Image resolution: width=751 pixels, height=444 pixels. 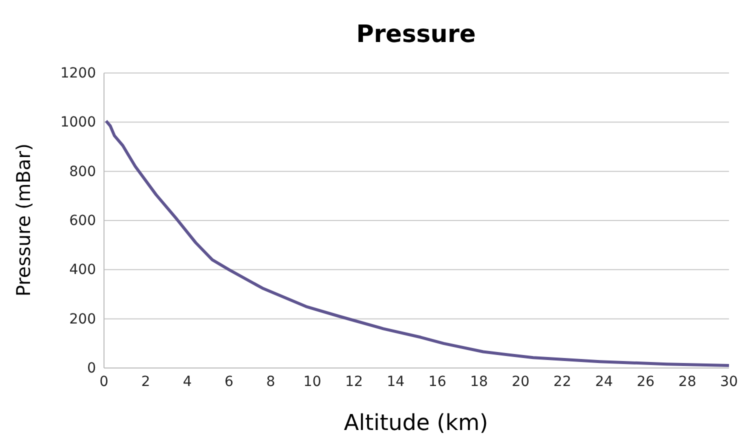 I want to click on x-tick-label: 6, so click(x=229, y=382).